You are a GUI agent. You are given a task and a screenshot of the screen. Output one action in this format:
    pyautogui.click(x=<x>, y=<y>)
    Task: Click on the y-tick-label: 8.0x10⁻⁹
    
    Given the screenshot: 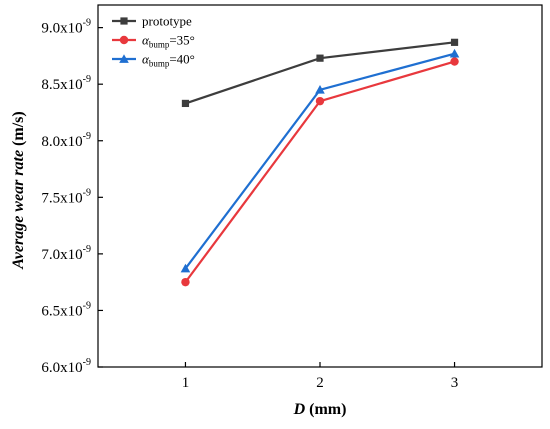 What is the action you would take?
    pyautogui.click(x=66, y=140)
    